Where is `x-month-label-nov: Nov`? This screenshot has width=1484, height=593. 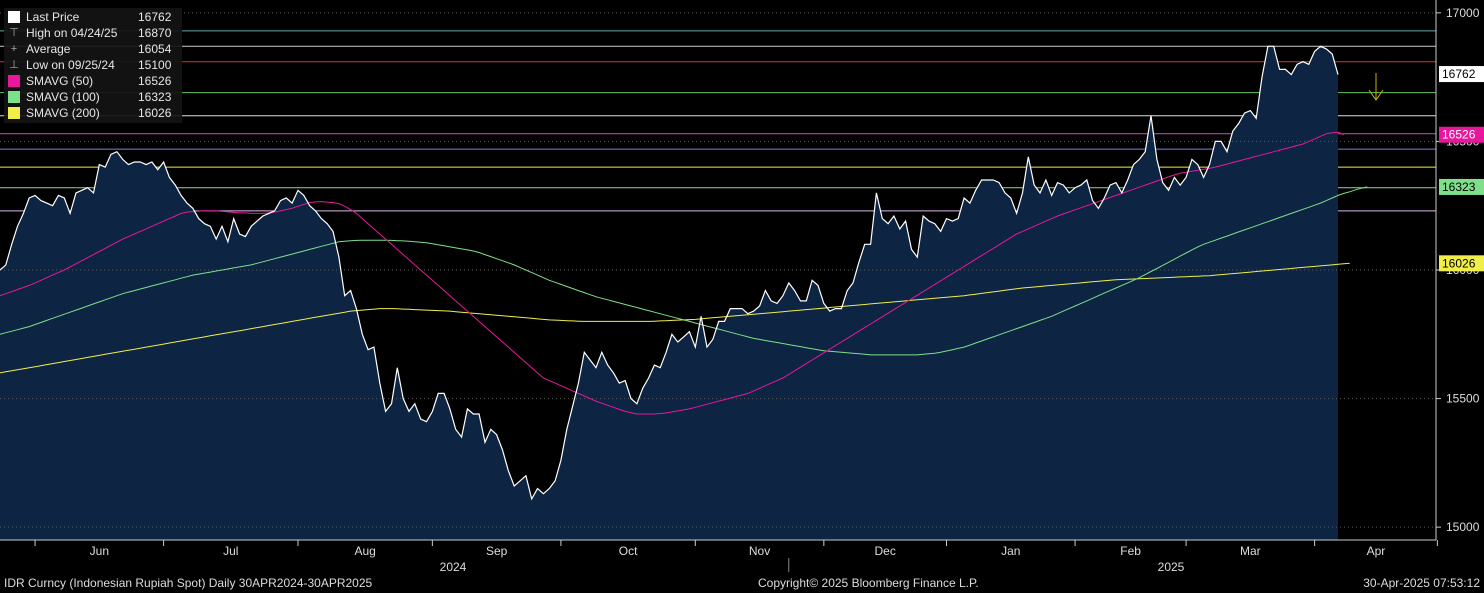 x-month-label-nov: Nov is located at coordinates (759, 551).